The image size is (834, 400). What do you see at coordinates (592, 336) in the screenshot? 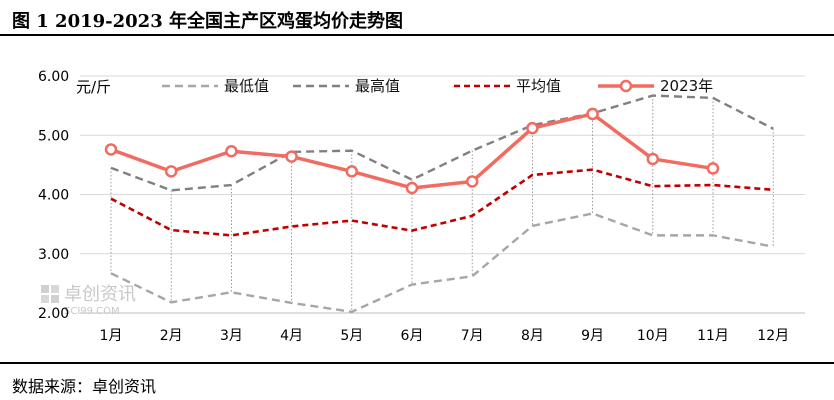
I see `x-tick-label: 9月` at bounding box center [592, 336].